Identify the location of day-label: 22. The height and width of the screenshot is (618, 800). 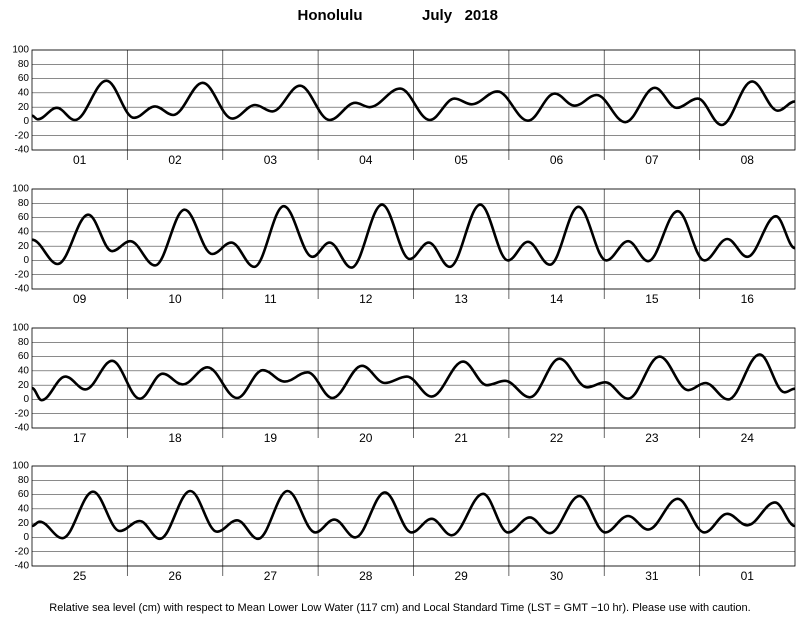
(557, 438).